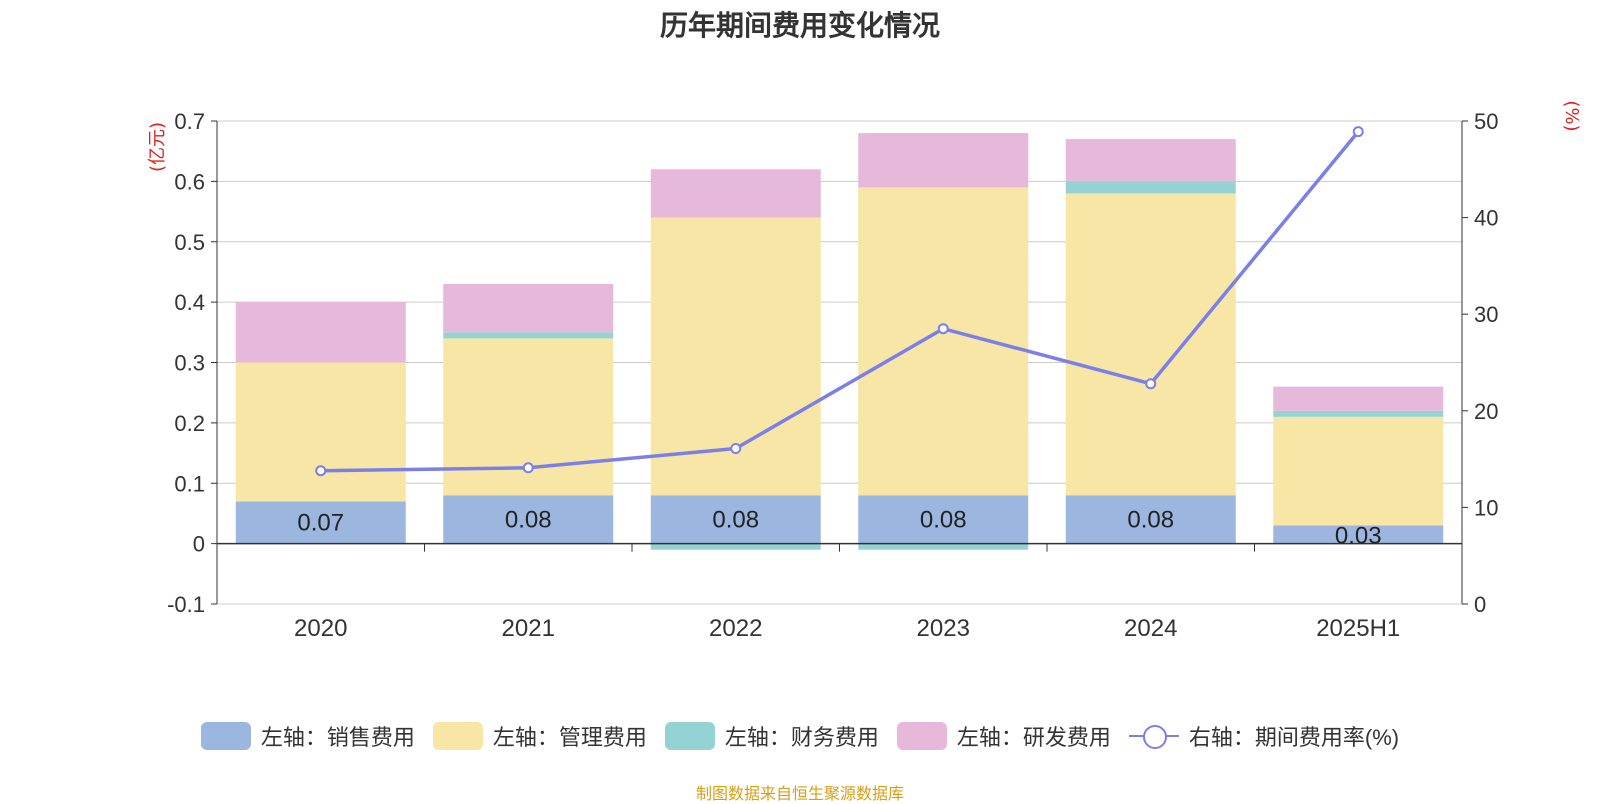 Image resolution: width=1600 pixels, height=804 pixels. Describe the element at coordinates (943, 329) in the screenshot. I see `rate-point-2023` at that location.